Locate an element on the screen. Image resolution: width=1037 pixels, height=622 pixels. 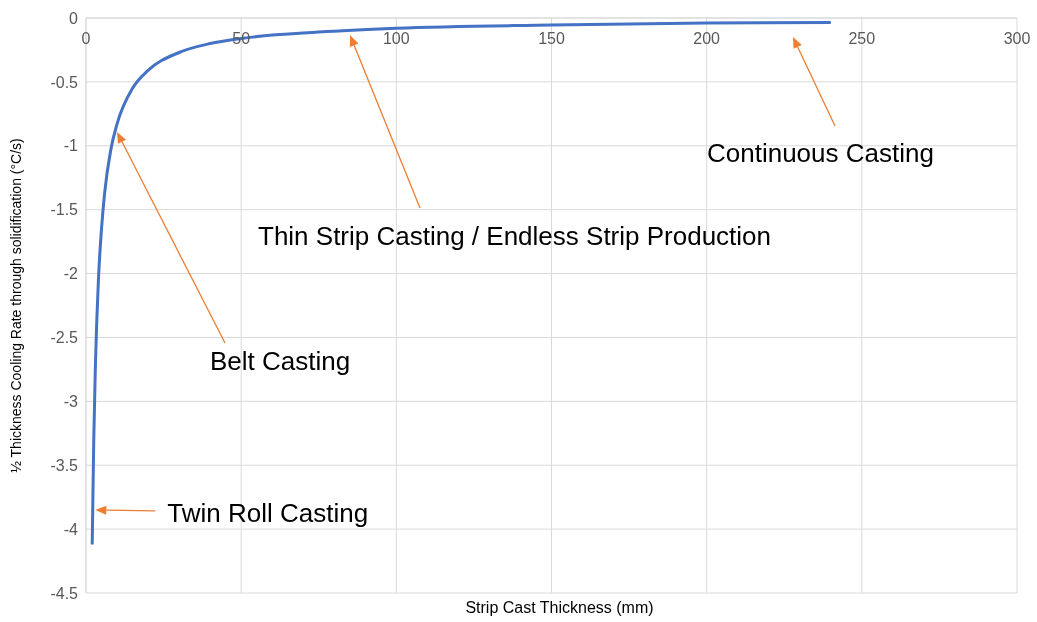
annotation: Belt Casting is located at coordinates (280, 361).